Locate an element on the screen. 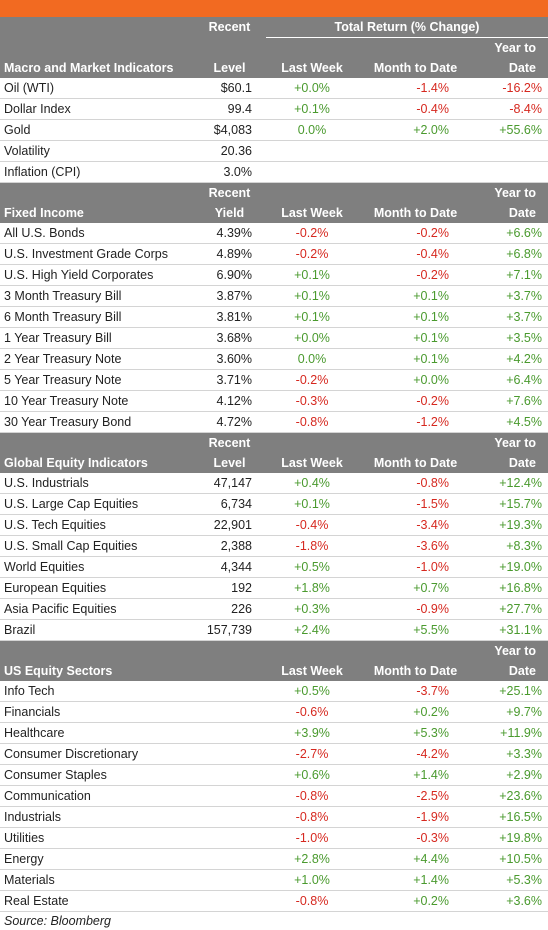 Image resolution: width=548 pixels, height=930 pixels. row-level: 157,739 is located at coordinates (229, 630).